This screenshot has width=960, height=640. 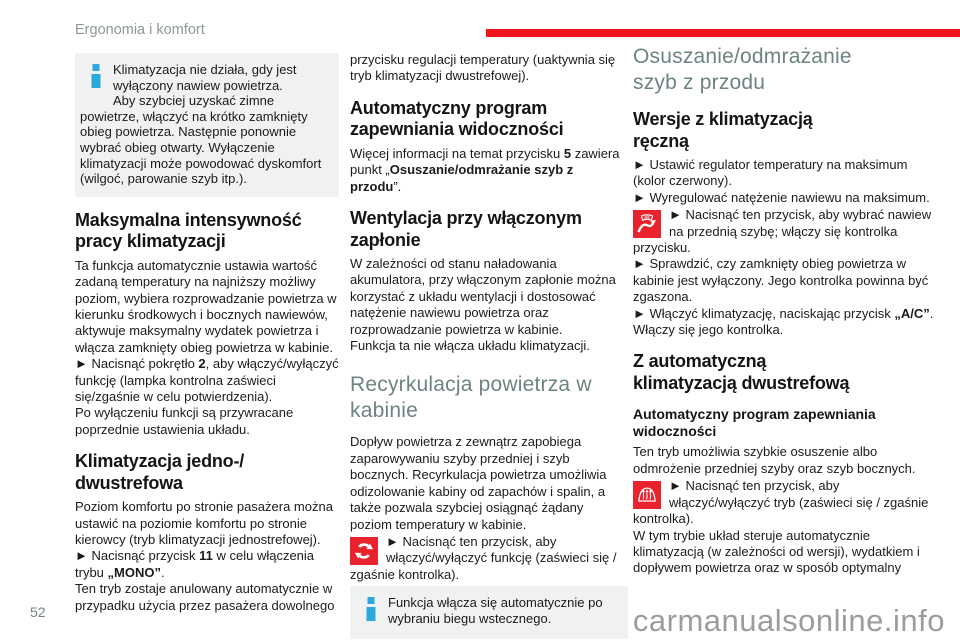 What do you see at coordinates (364, 550) in the screenshot?
I see `air-recirculation-icon` at bounding box center [364, 550].